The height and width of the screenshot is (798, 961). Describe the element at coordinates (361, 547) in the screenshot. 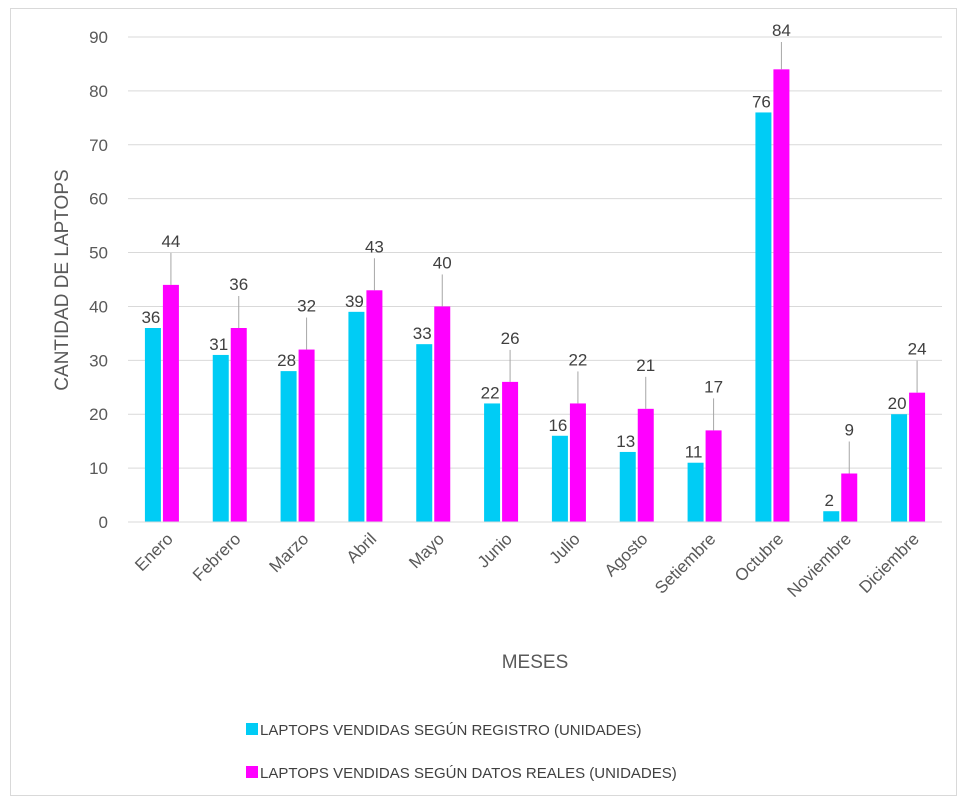

I see `x-tick-label: Abril` at that location.